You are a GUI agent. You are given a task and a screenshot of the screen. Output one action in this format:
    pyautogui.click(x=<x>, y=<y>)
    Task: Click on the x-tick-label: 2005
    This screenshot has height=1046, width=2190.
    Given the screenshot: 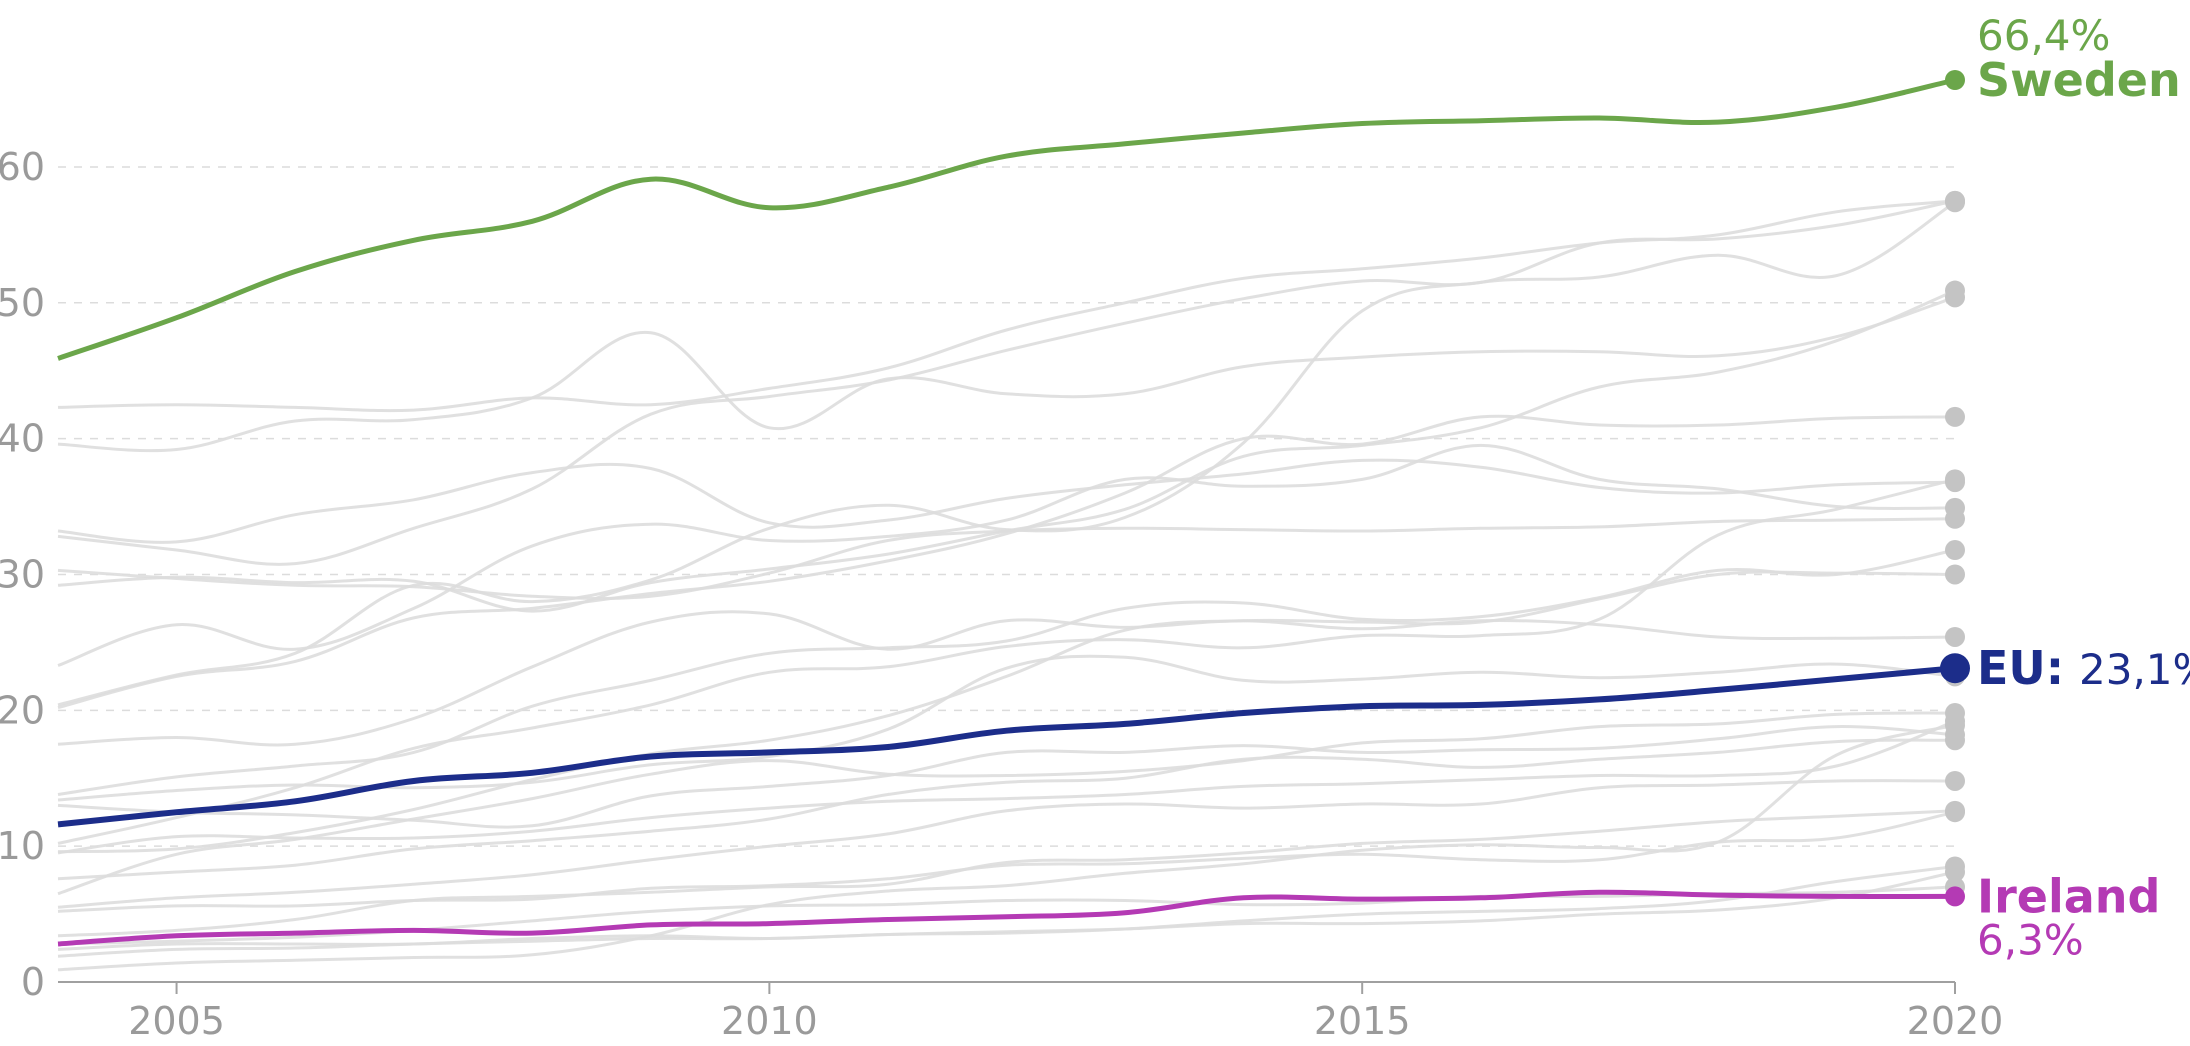 What is the action you would take?
    pyautogui.click(x=176, y=1021)
    